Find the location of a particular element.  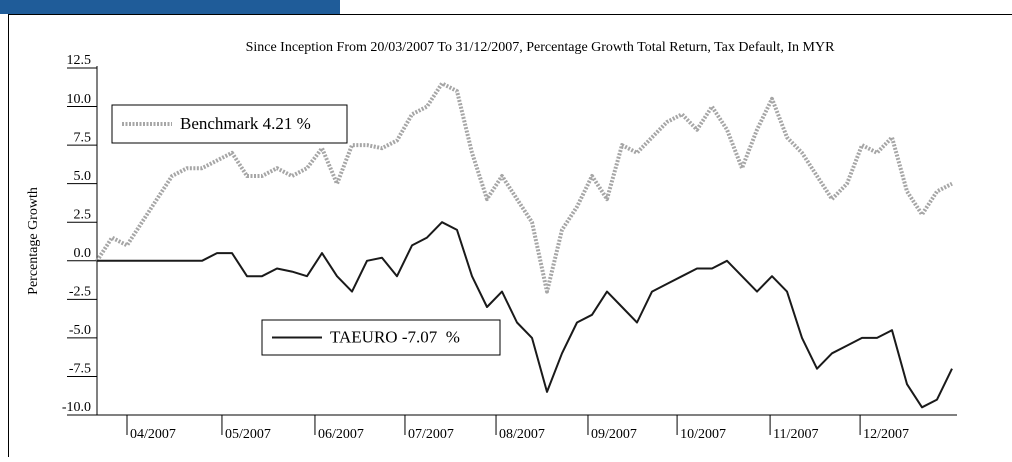

x-tick-label: 07/2007 is located at coordinates (431, 434).